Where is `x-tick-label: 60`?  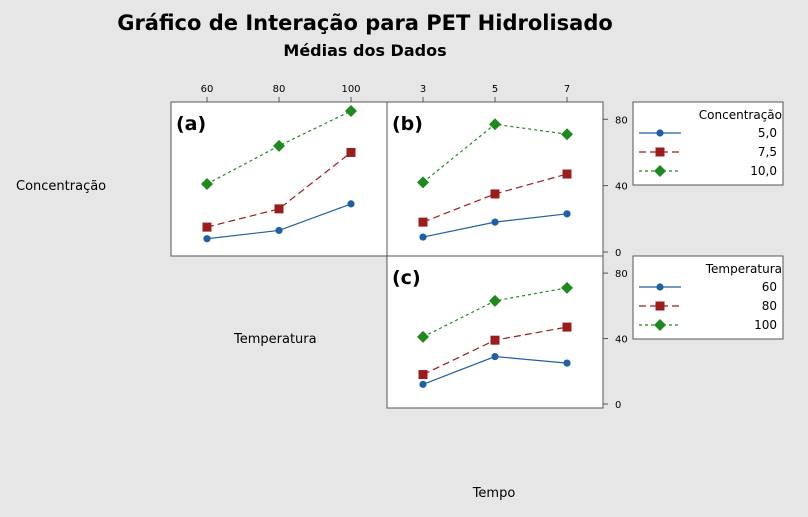
x-tick-label: 60 is located at coordinates (207, 89).